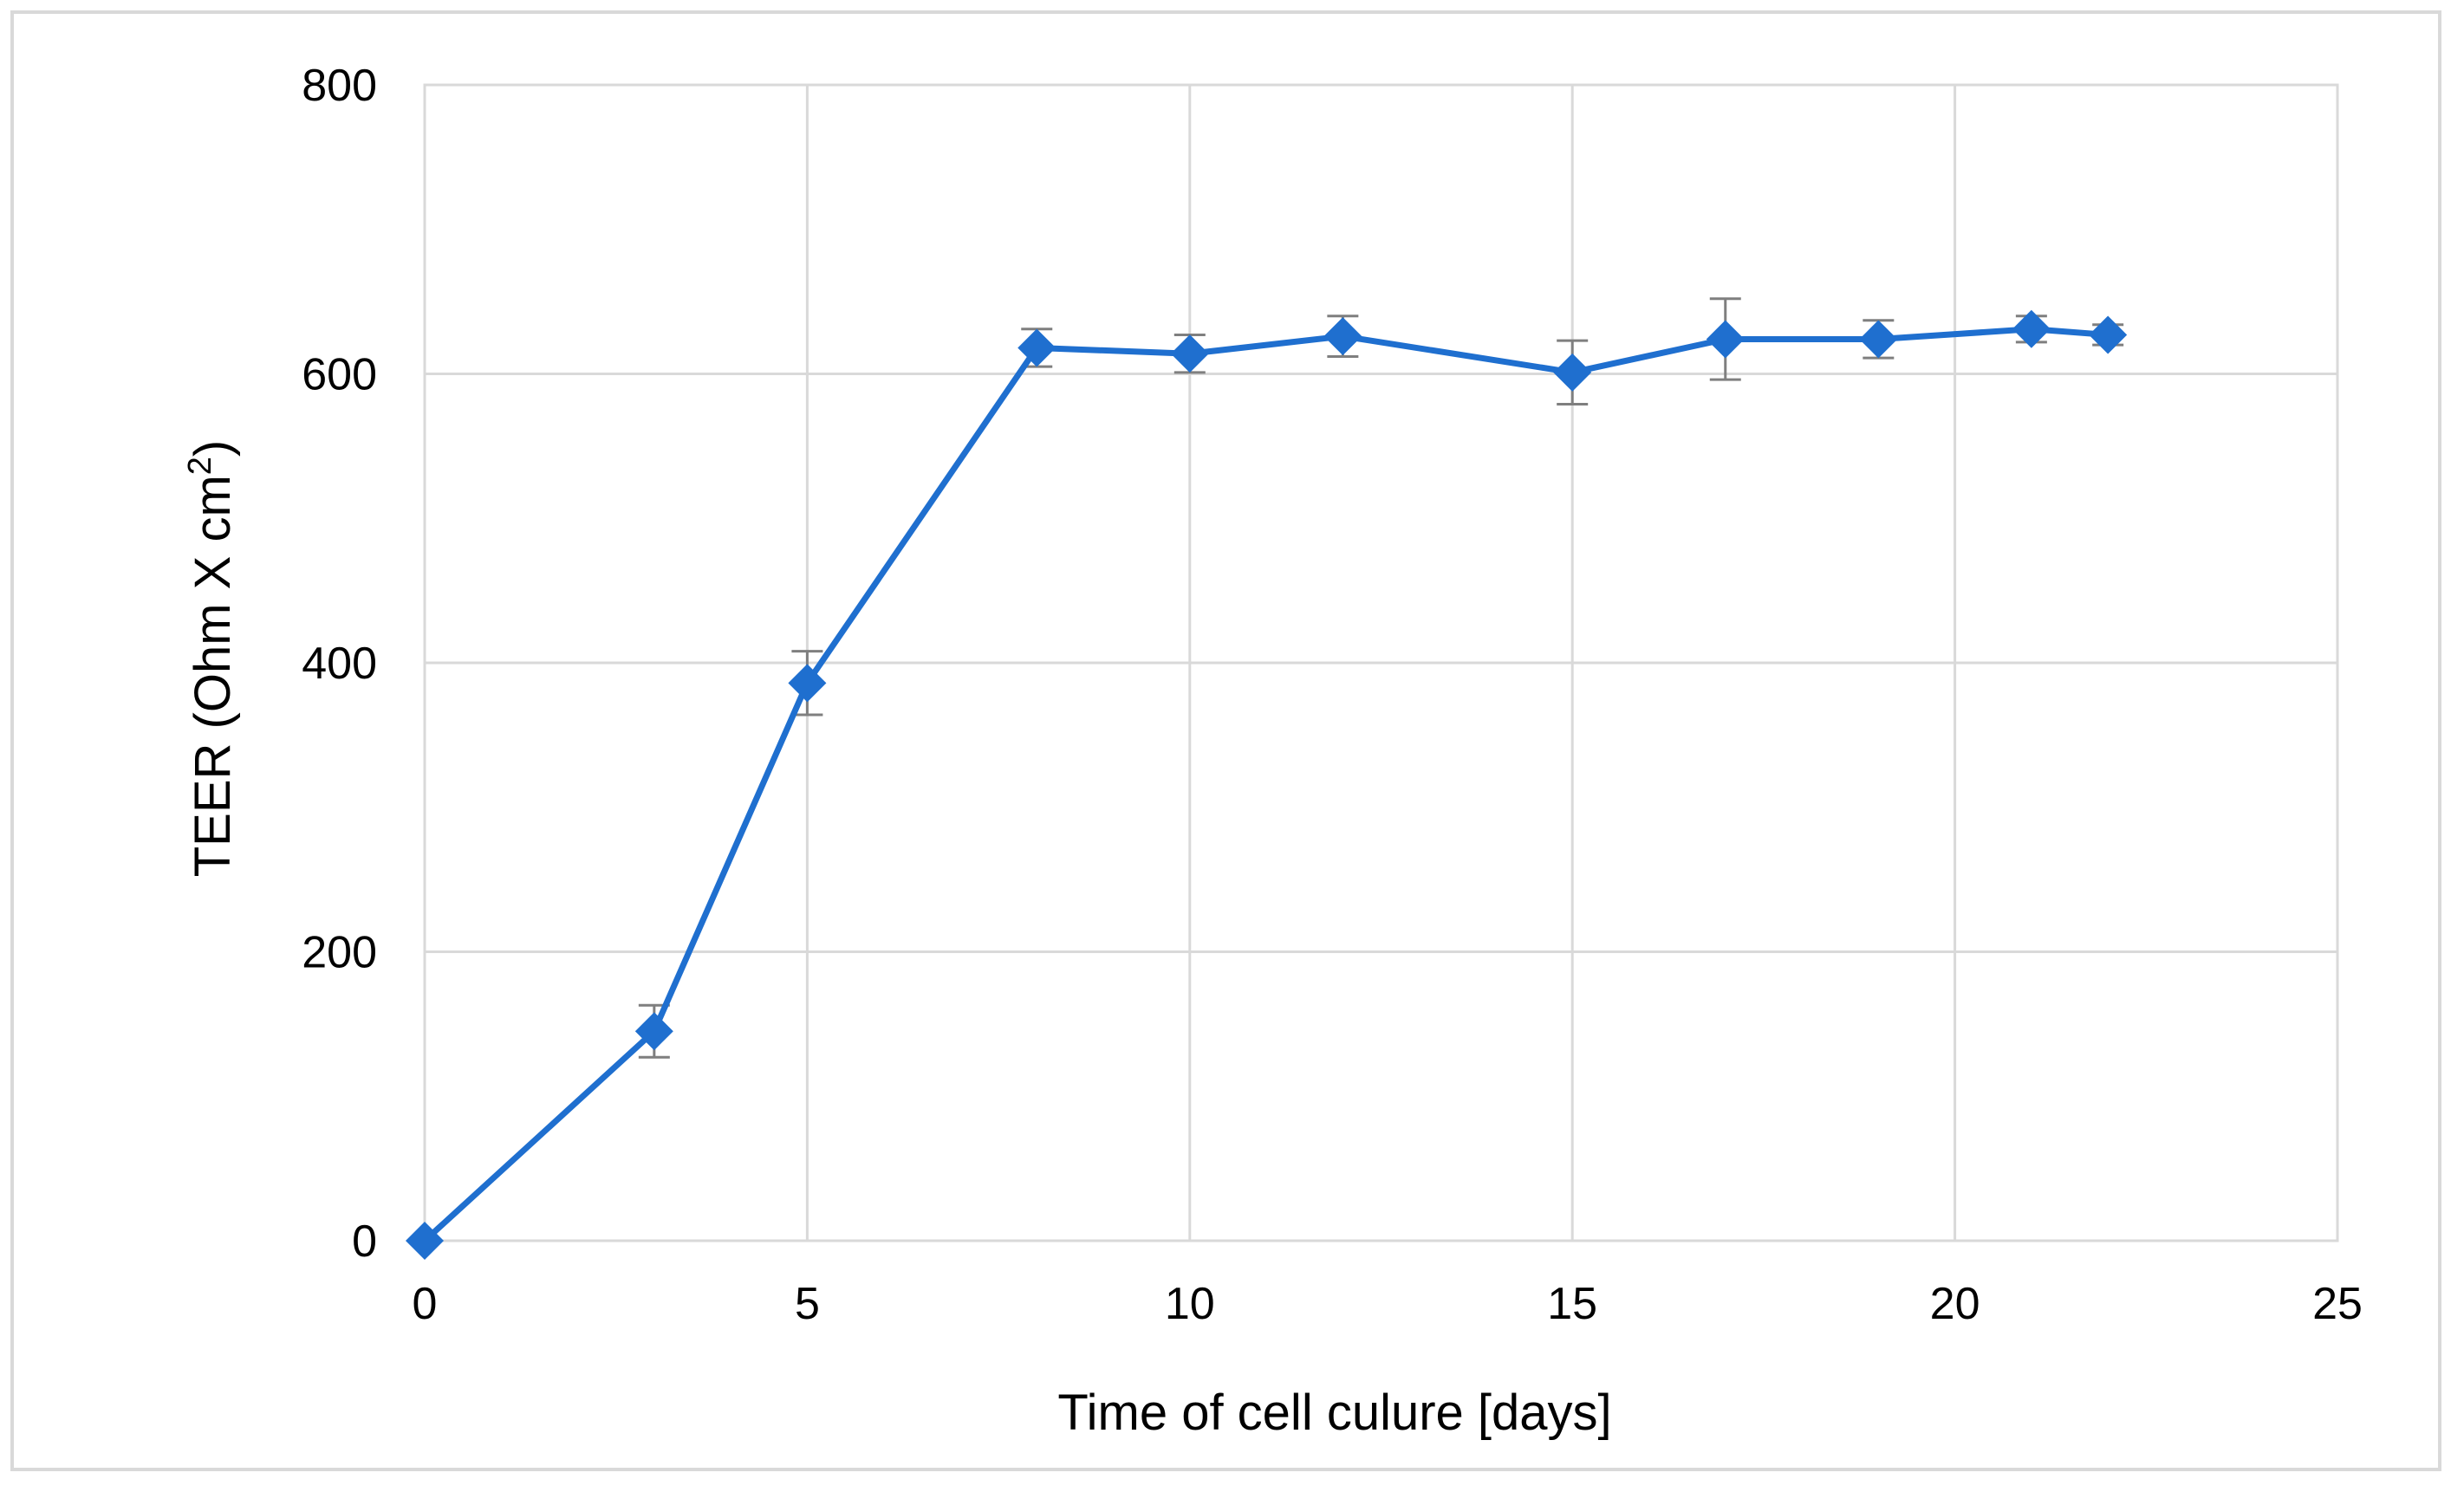  I want to click on x-axis-ticks: 0 5 10 15 20 25, so click(1388, 1304).